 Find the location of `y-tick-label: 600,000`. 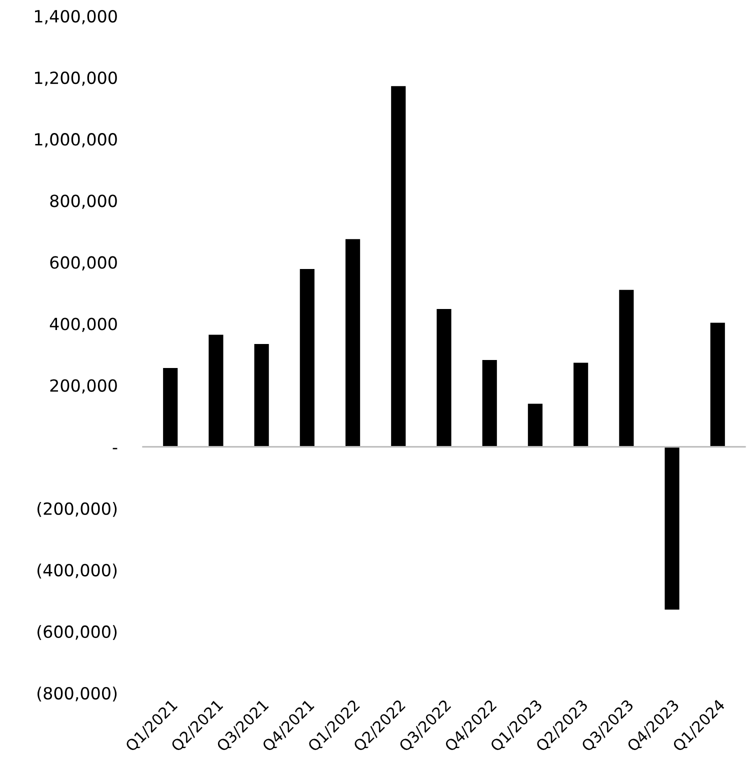

y-tick-label: 600,000 is located at coordinates (83, 263).